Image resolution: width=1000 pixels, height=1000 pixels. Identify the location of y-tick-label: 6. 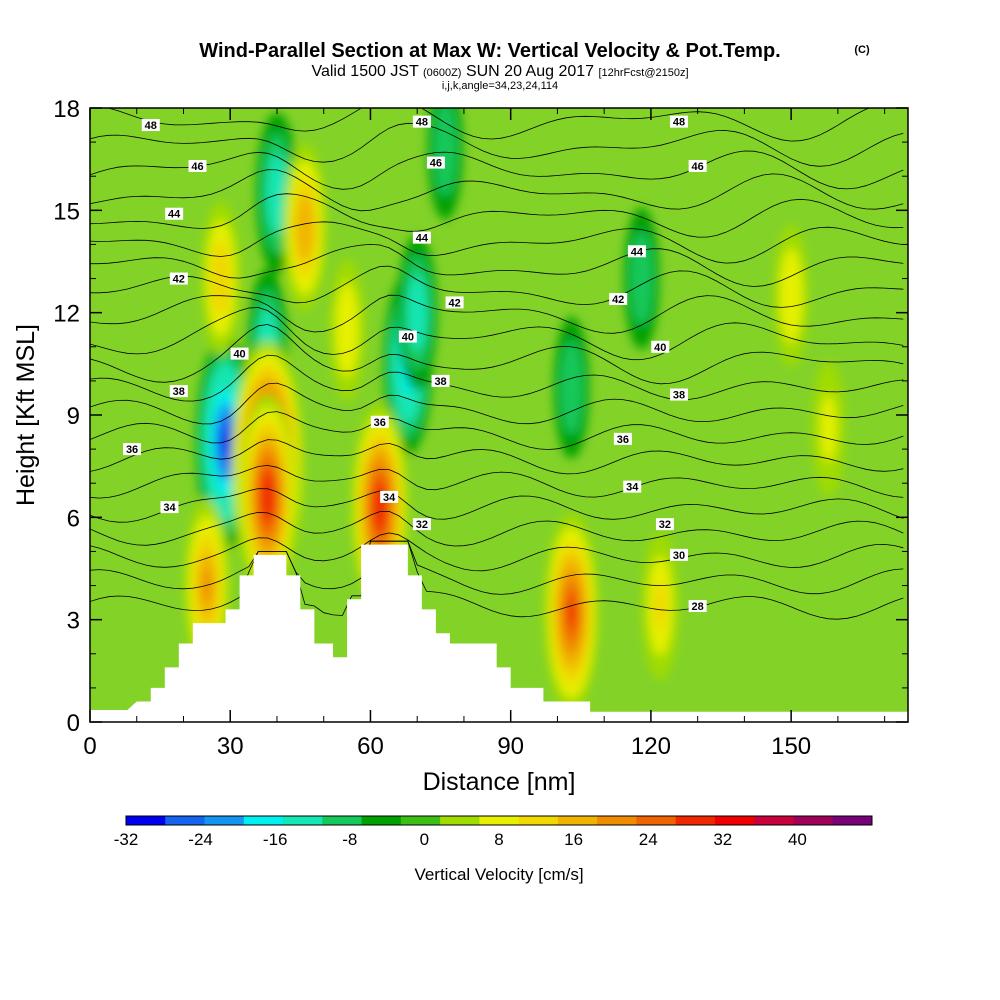
(73, 518).